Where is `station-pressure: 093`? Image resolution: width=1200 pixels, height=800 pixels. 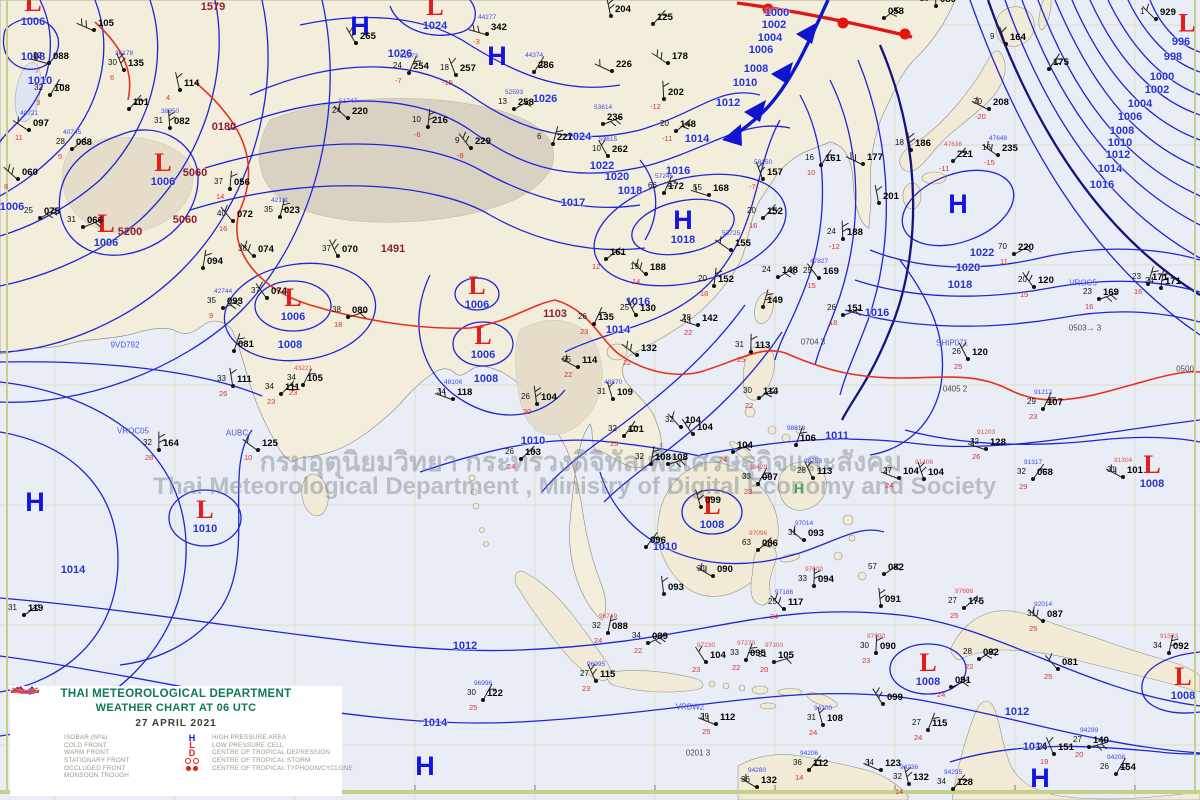 station-pressure: 093 is located at coordinates (235, 301).